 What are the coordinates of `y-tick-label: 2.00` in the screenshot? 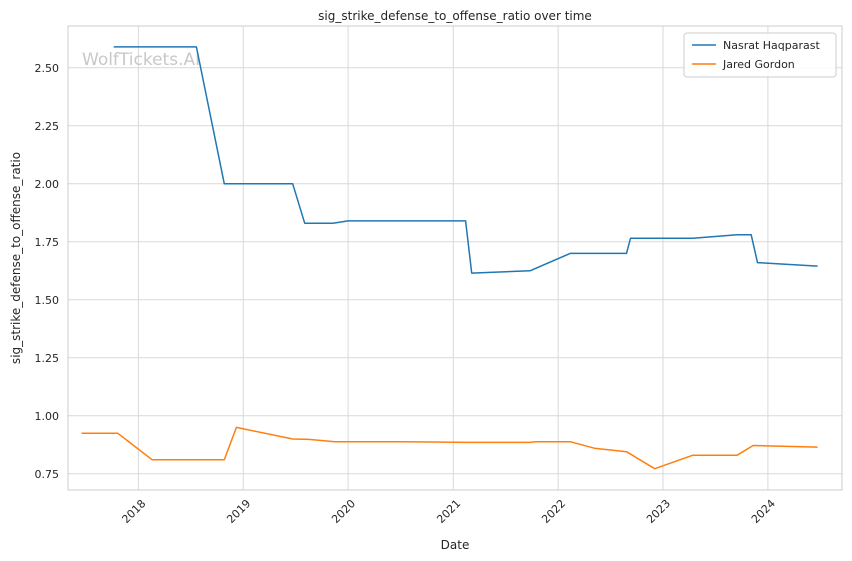 It's located at (47, 184).